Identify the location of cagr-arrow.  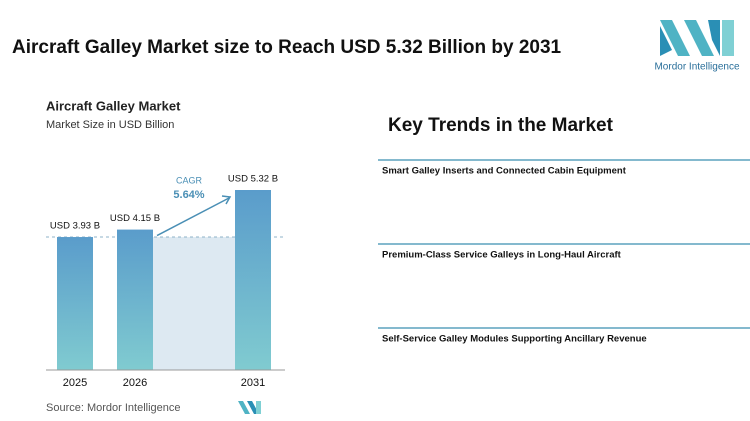
(193, 217).